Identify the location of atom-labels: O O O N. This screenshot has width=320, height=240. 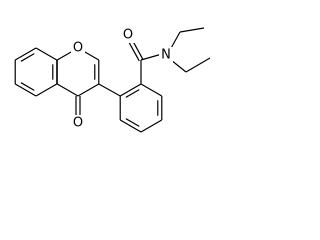
(122, 79).